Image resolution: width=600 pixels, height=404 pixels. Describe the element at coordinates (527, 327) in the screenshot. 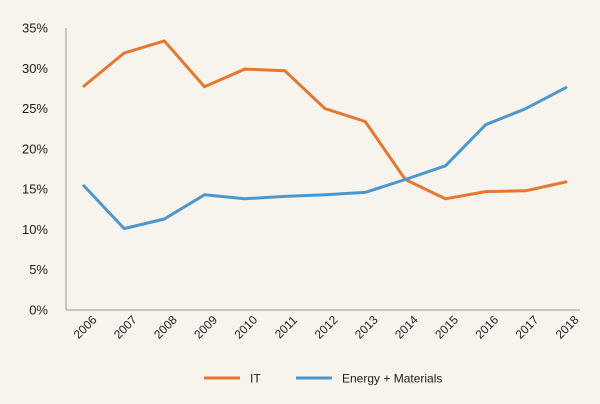

I see `x-tick-label: 2017` at that location.